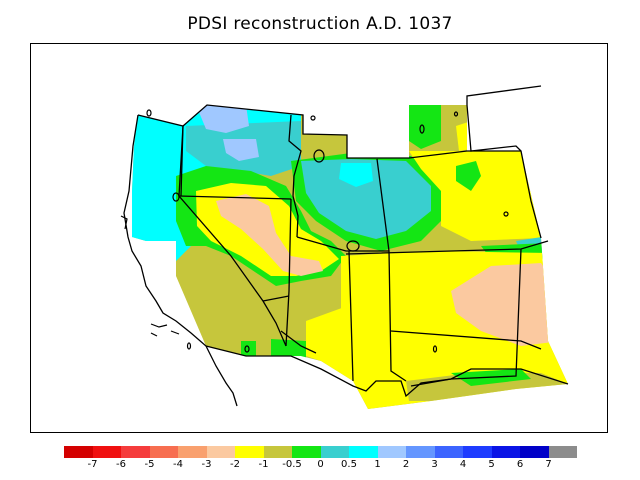  I want to click on border-utah-wyoming, so click(342, 244).